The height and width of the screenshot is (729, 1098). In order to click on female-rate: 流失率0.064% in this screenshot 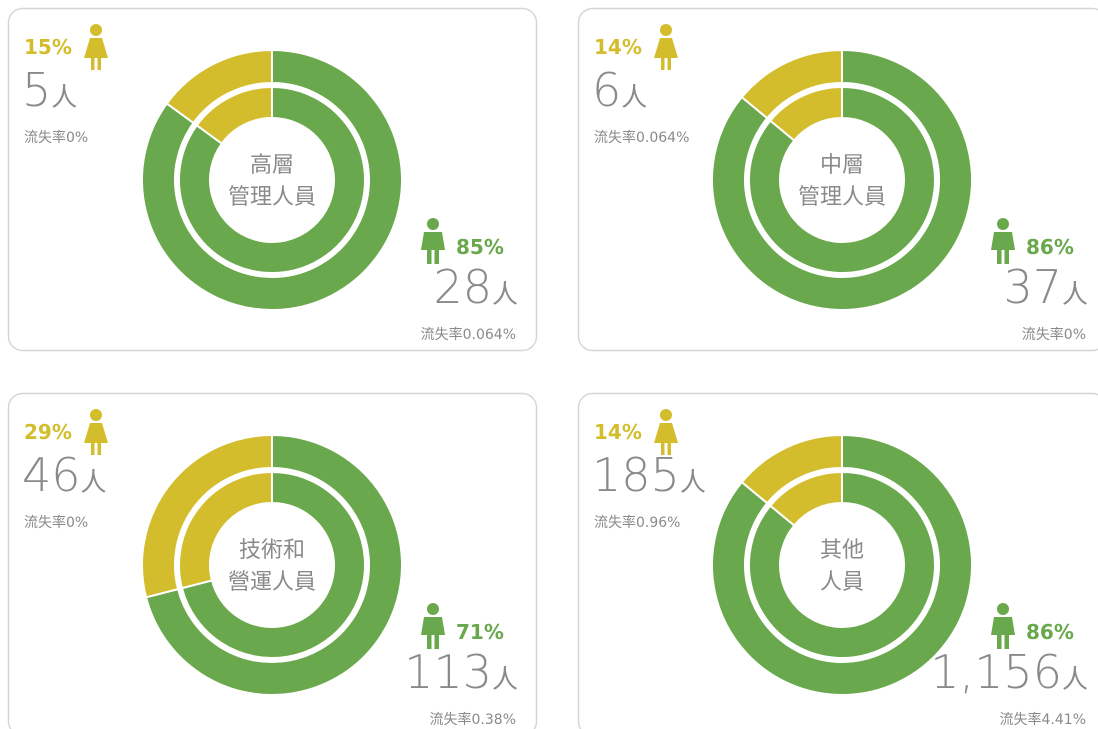, I will do `click(641, 137)`.